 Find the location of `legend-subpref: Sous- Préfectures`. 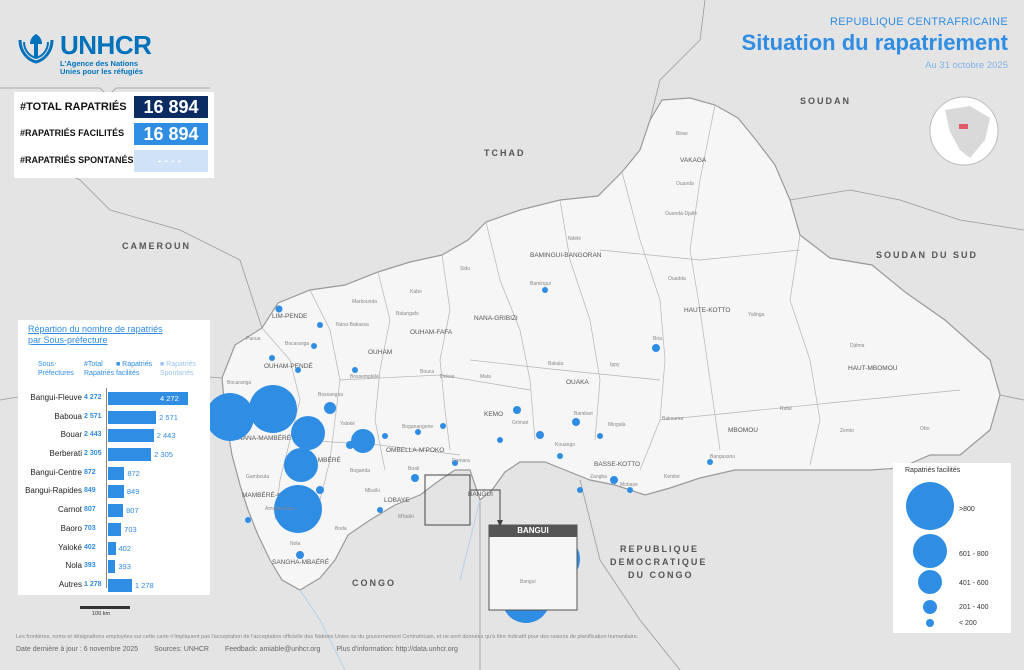

legend-subpref: Sous- Préfectures is located at coordinates (56, 369).